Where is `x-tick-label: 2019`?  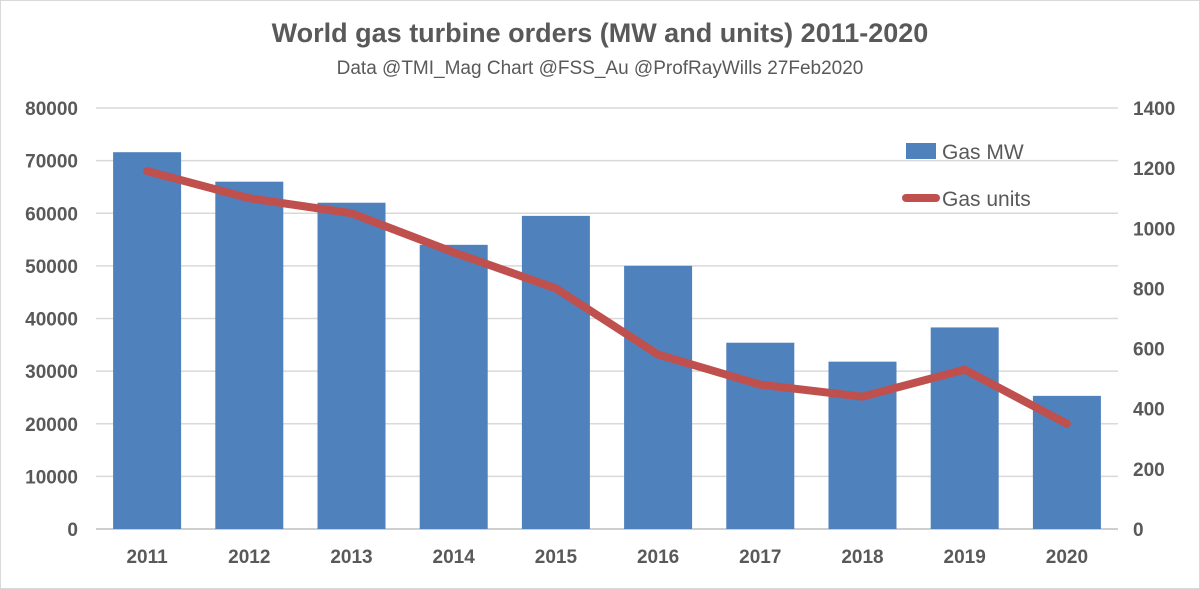
x-tick-label: 2019 is located at coordinates (965, 557).